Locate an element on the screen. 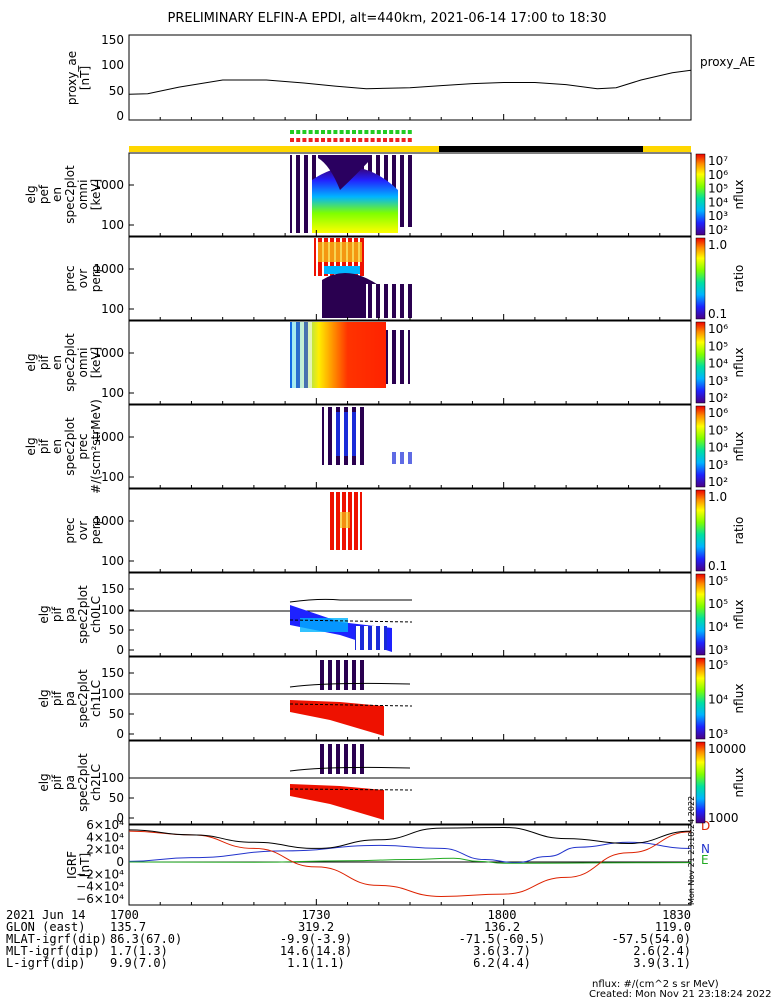 This screenshot has width=775, height=1000. ephemeris-label: L-igrf(dip) is located at coordinates (45, 963).